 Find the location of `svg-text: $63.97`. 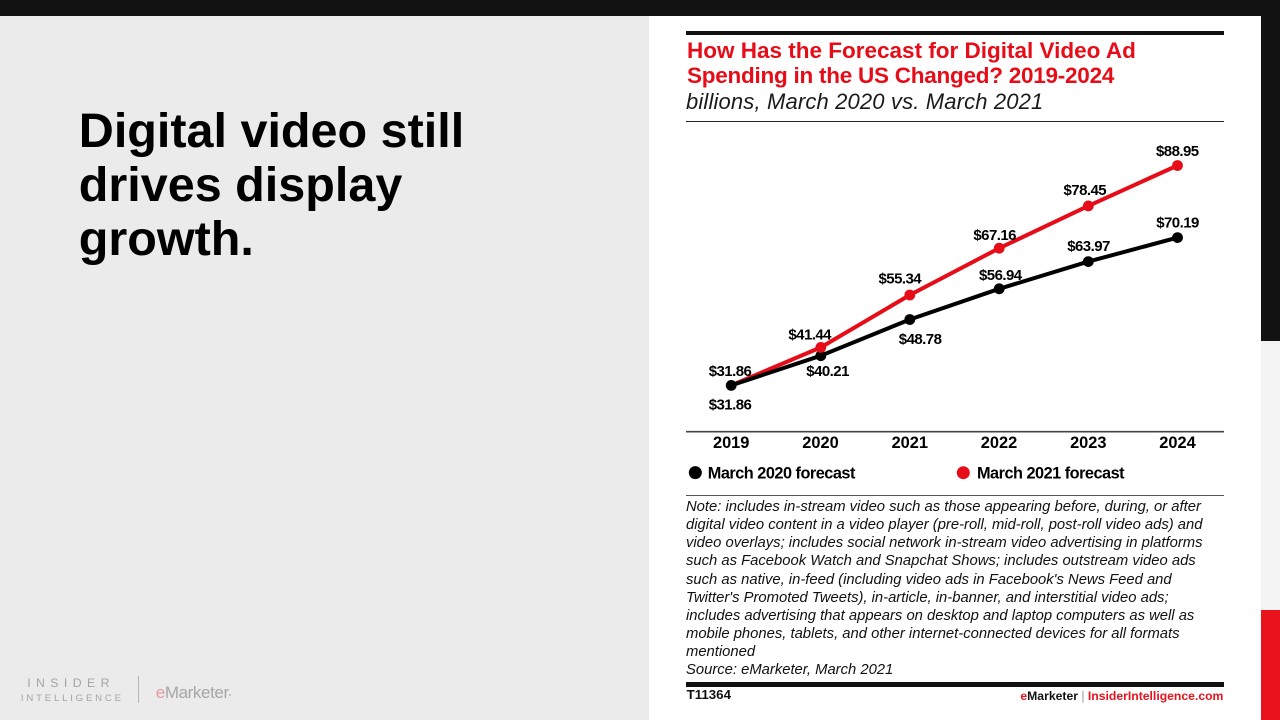

svg-text: $63.97 is located at coordinates (1088, 246).